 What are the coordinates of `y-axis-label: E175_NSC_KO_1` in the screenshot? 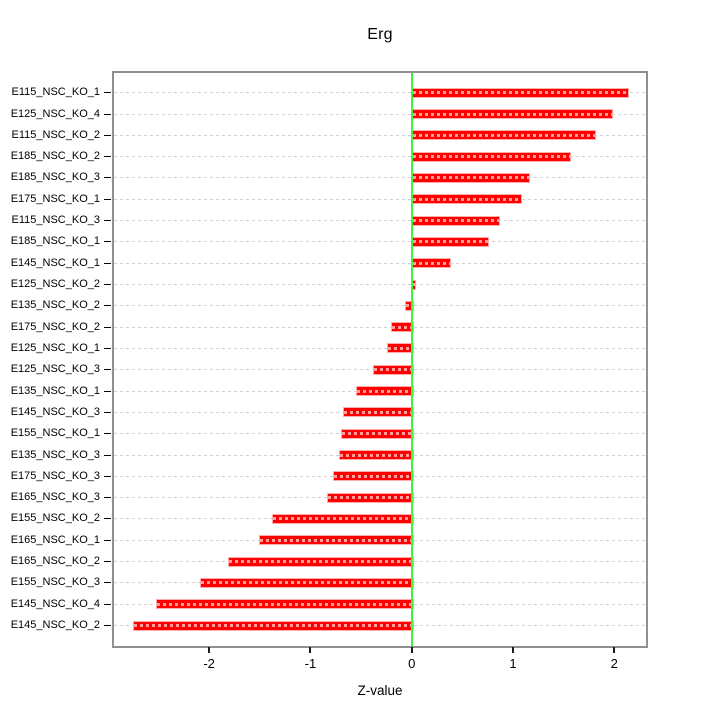 It's located at (55, 198).